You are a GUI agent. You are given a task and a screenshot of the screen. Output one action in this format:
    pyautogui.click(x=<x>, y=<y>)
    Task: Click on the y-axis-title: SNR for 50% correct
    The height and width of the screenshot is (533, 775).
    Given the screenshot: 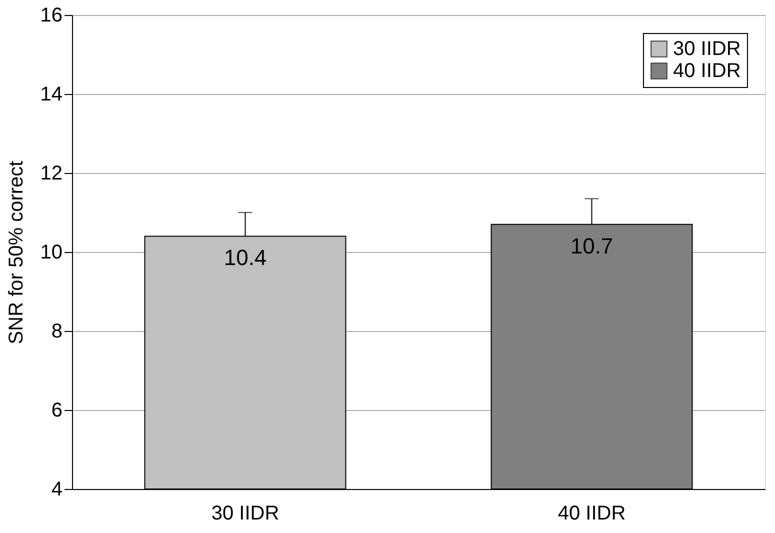 What is the action you would take?
    pyautogui.click(x=16, y=252)
    